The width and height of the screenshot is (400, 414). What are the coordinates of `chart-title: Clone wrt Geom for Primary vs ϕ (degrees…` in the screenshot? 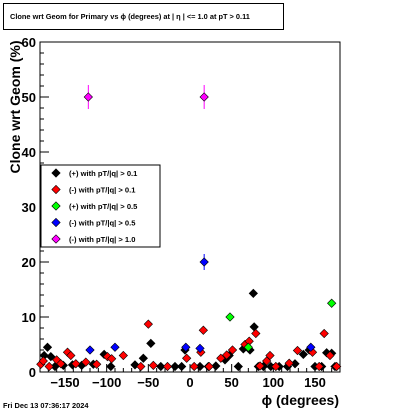 It's located at (143, 16).